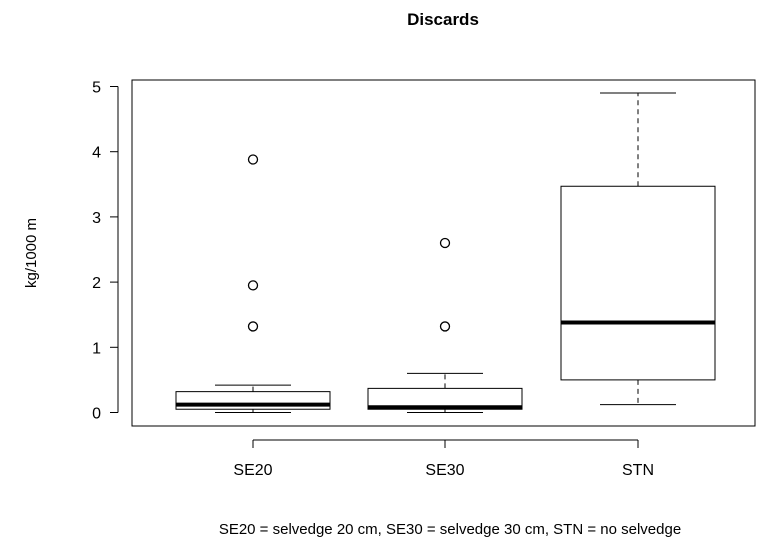  Describe the element at coordinates (31, 253) in the screenshot. I see `y-axis-label: kg/1000 m` at that location.